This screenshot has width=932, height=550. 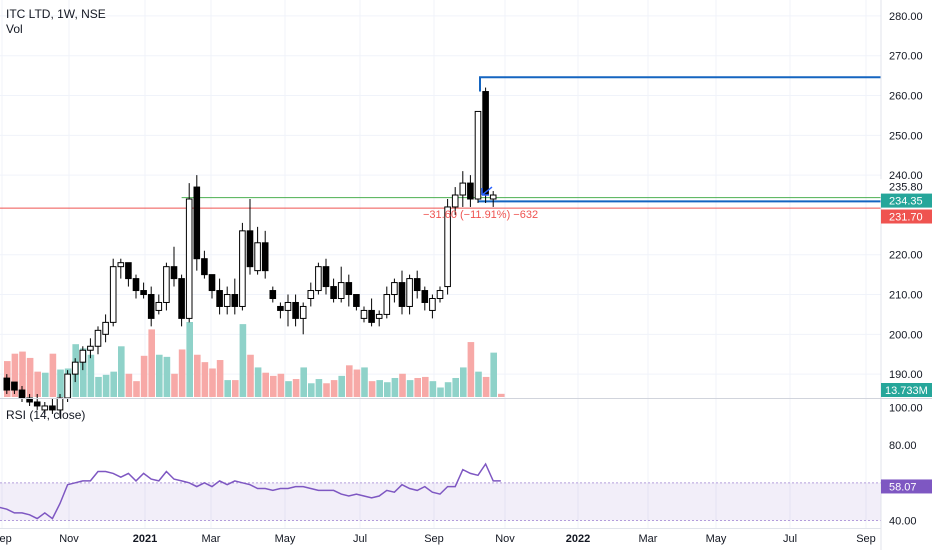 I want to click on rsi-band-fill, so click(x=440, y=501).